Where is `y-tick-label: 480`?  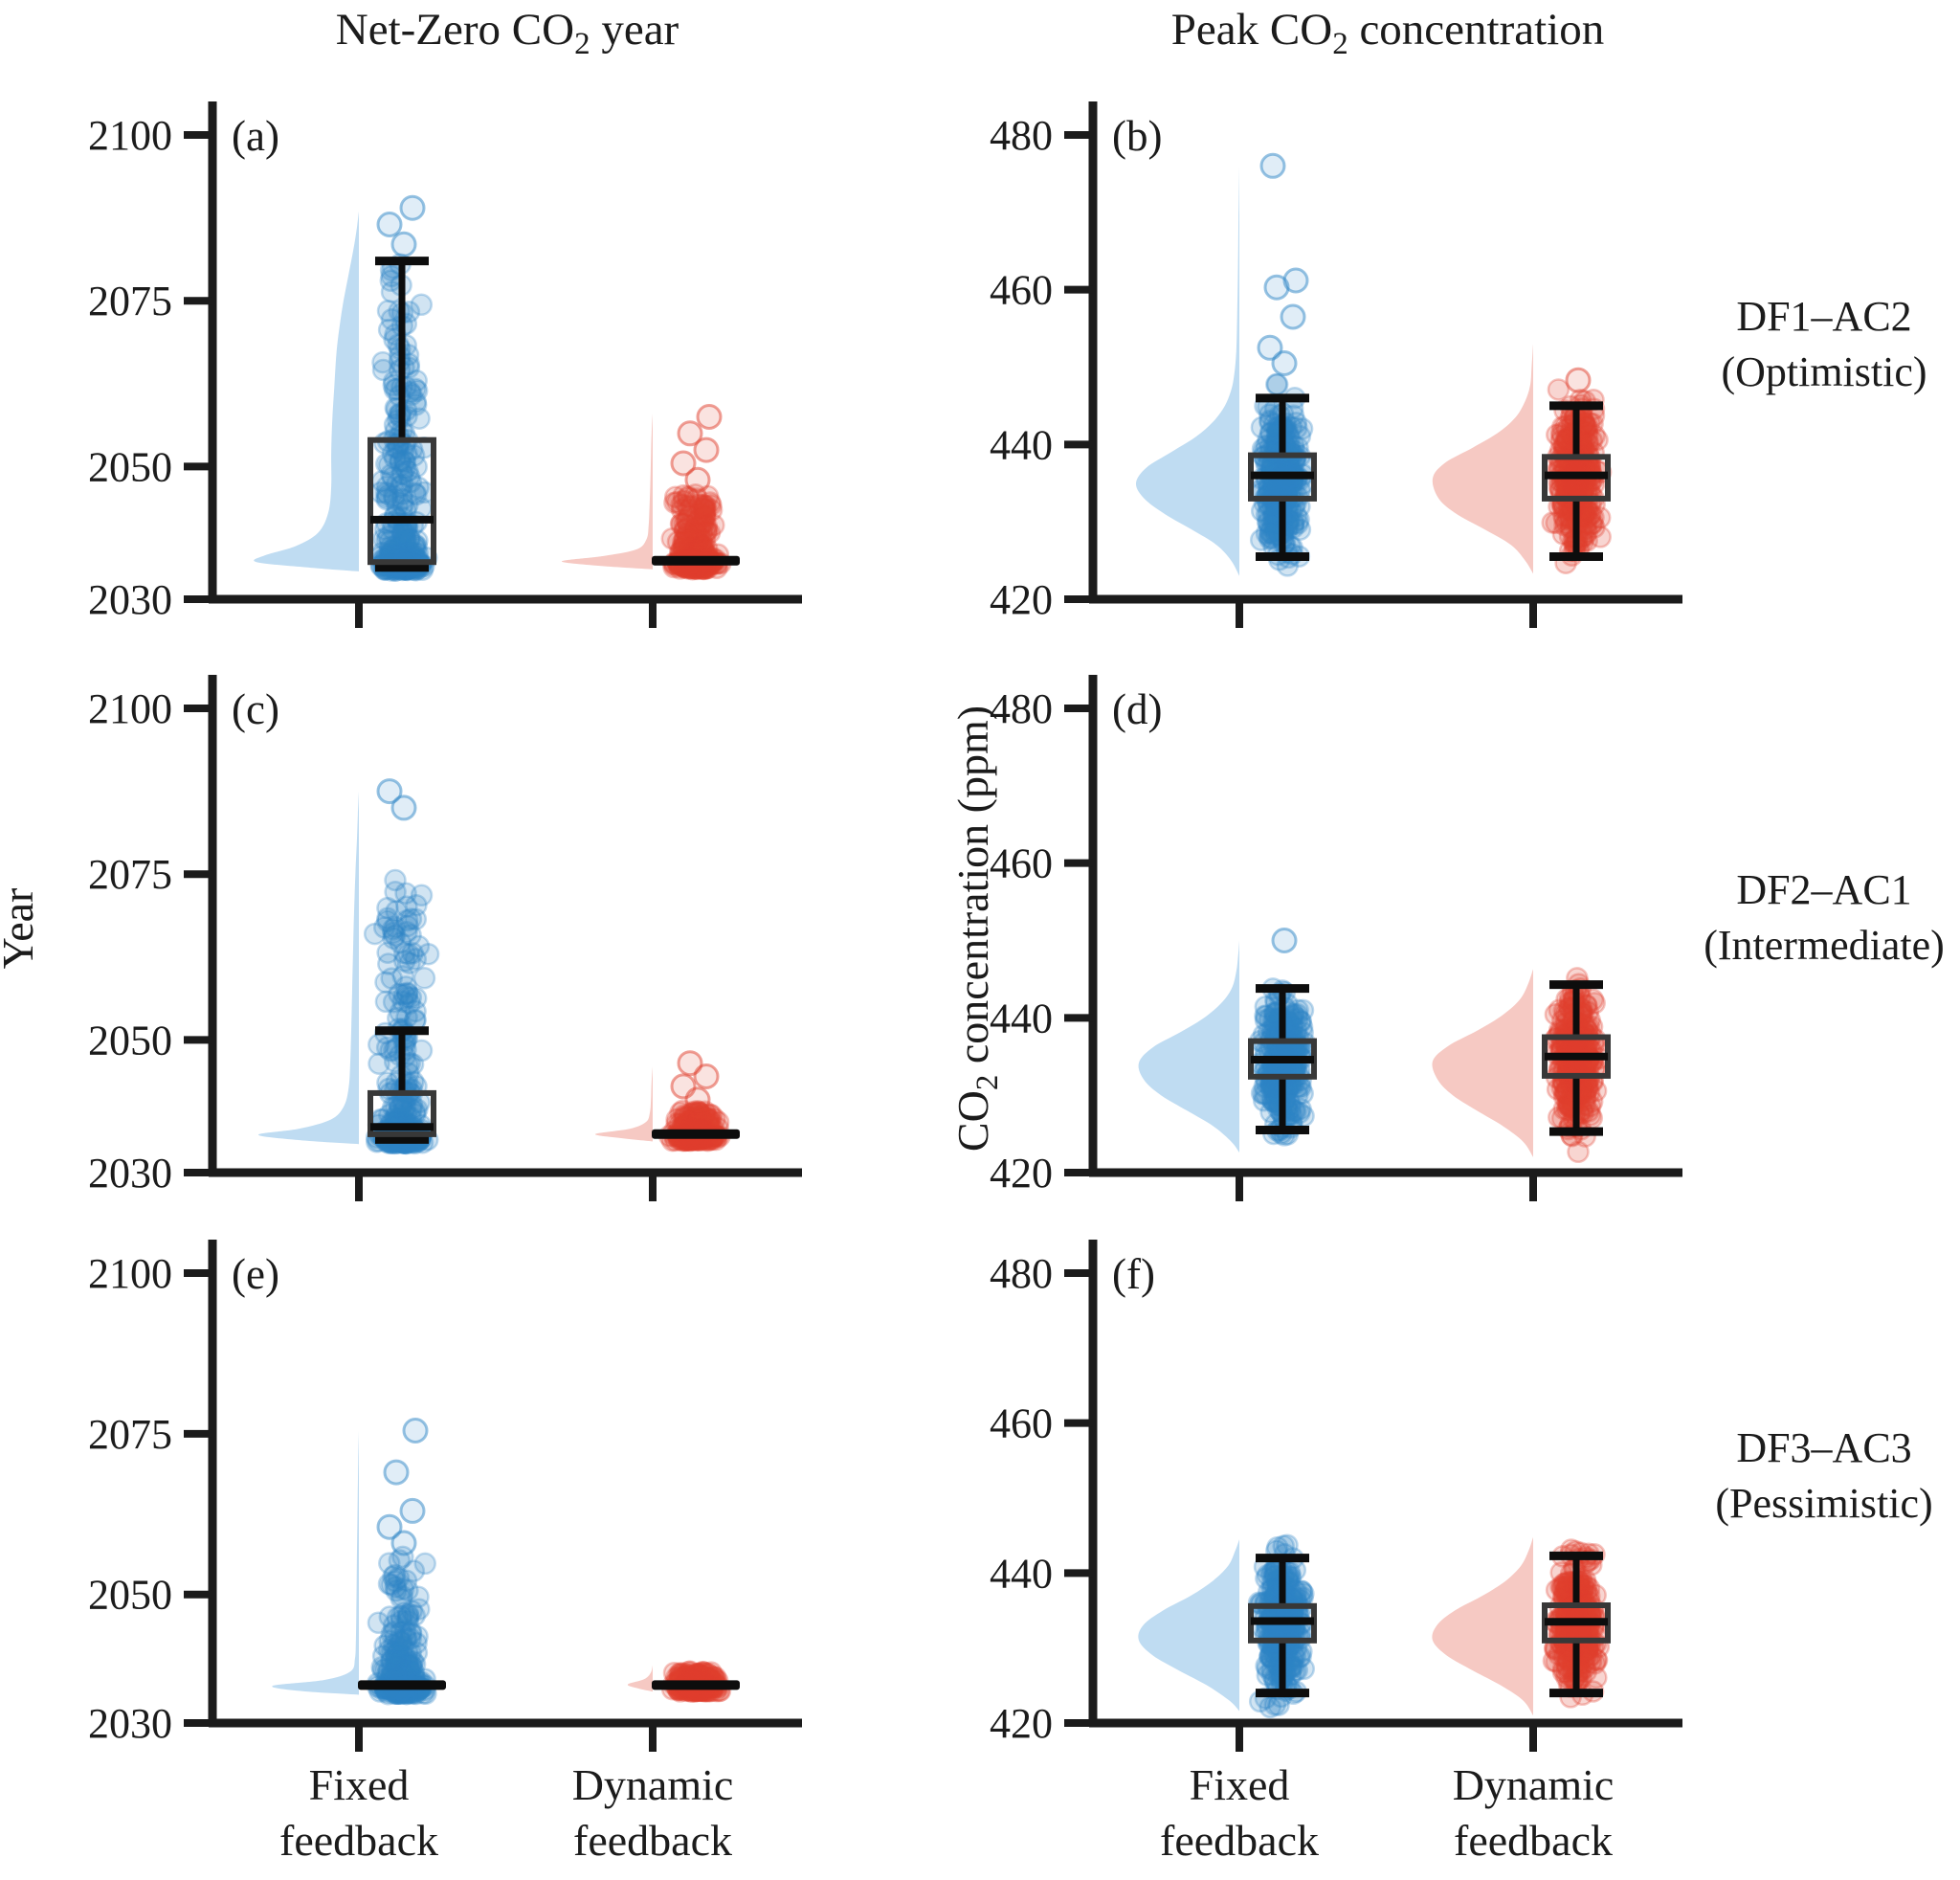 y-tick-label: 480 is located at coordinates (1021, 135).